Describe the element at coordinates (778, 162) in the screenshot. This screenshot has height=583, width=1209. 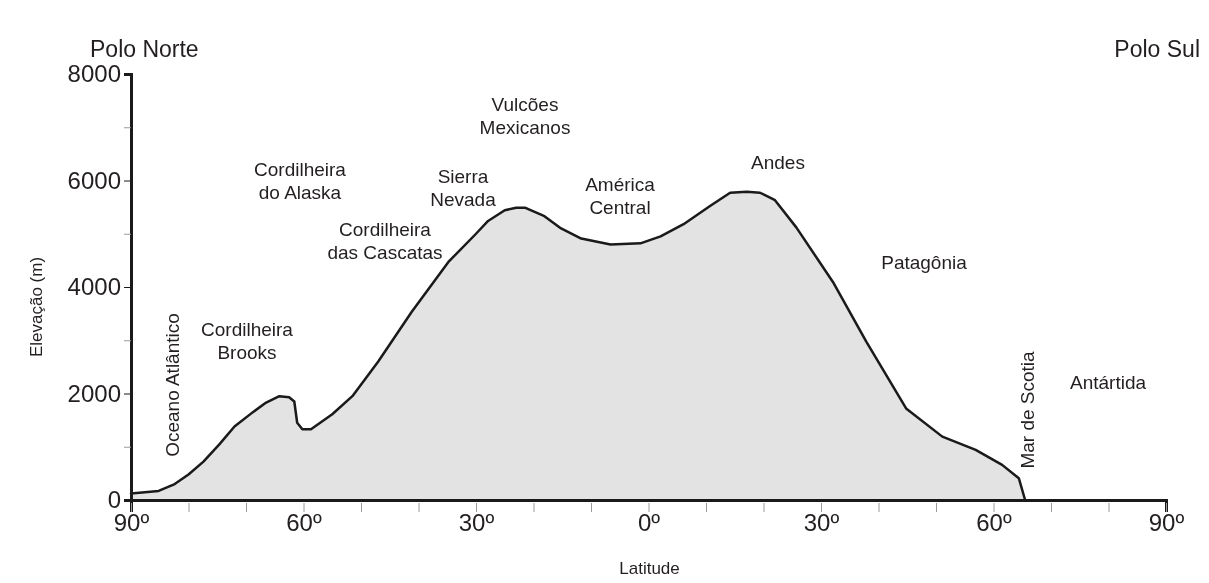
I see `annotation: Andes` at that location.